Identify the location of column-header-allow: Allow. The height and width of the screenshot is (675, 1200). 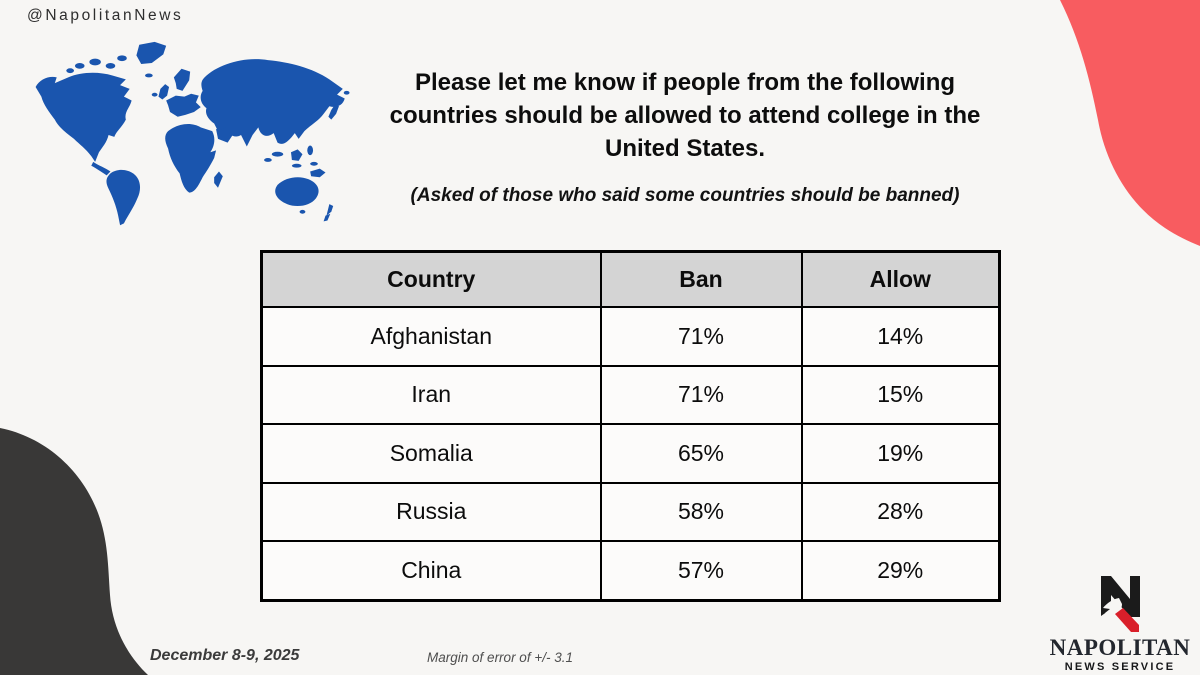
(900, 279).